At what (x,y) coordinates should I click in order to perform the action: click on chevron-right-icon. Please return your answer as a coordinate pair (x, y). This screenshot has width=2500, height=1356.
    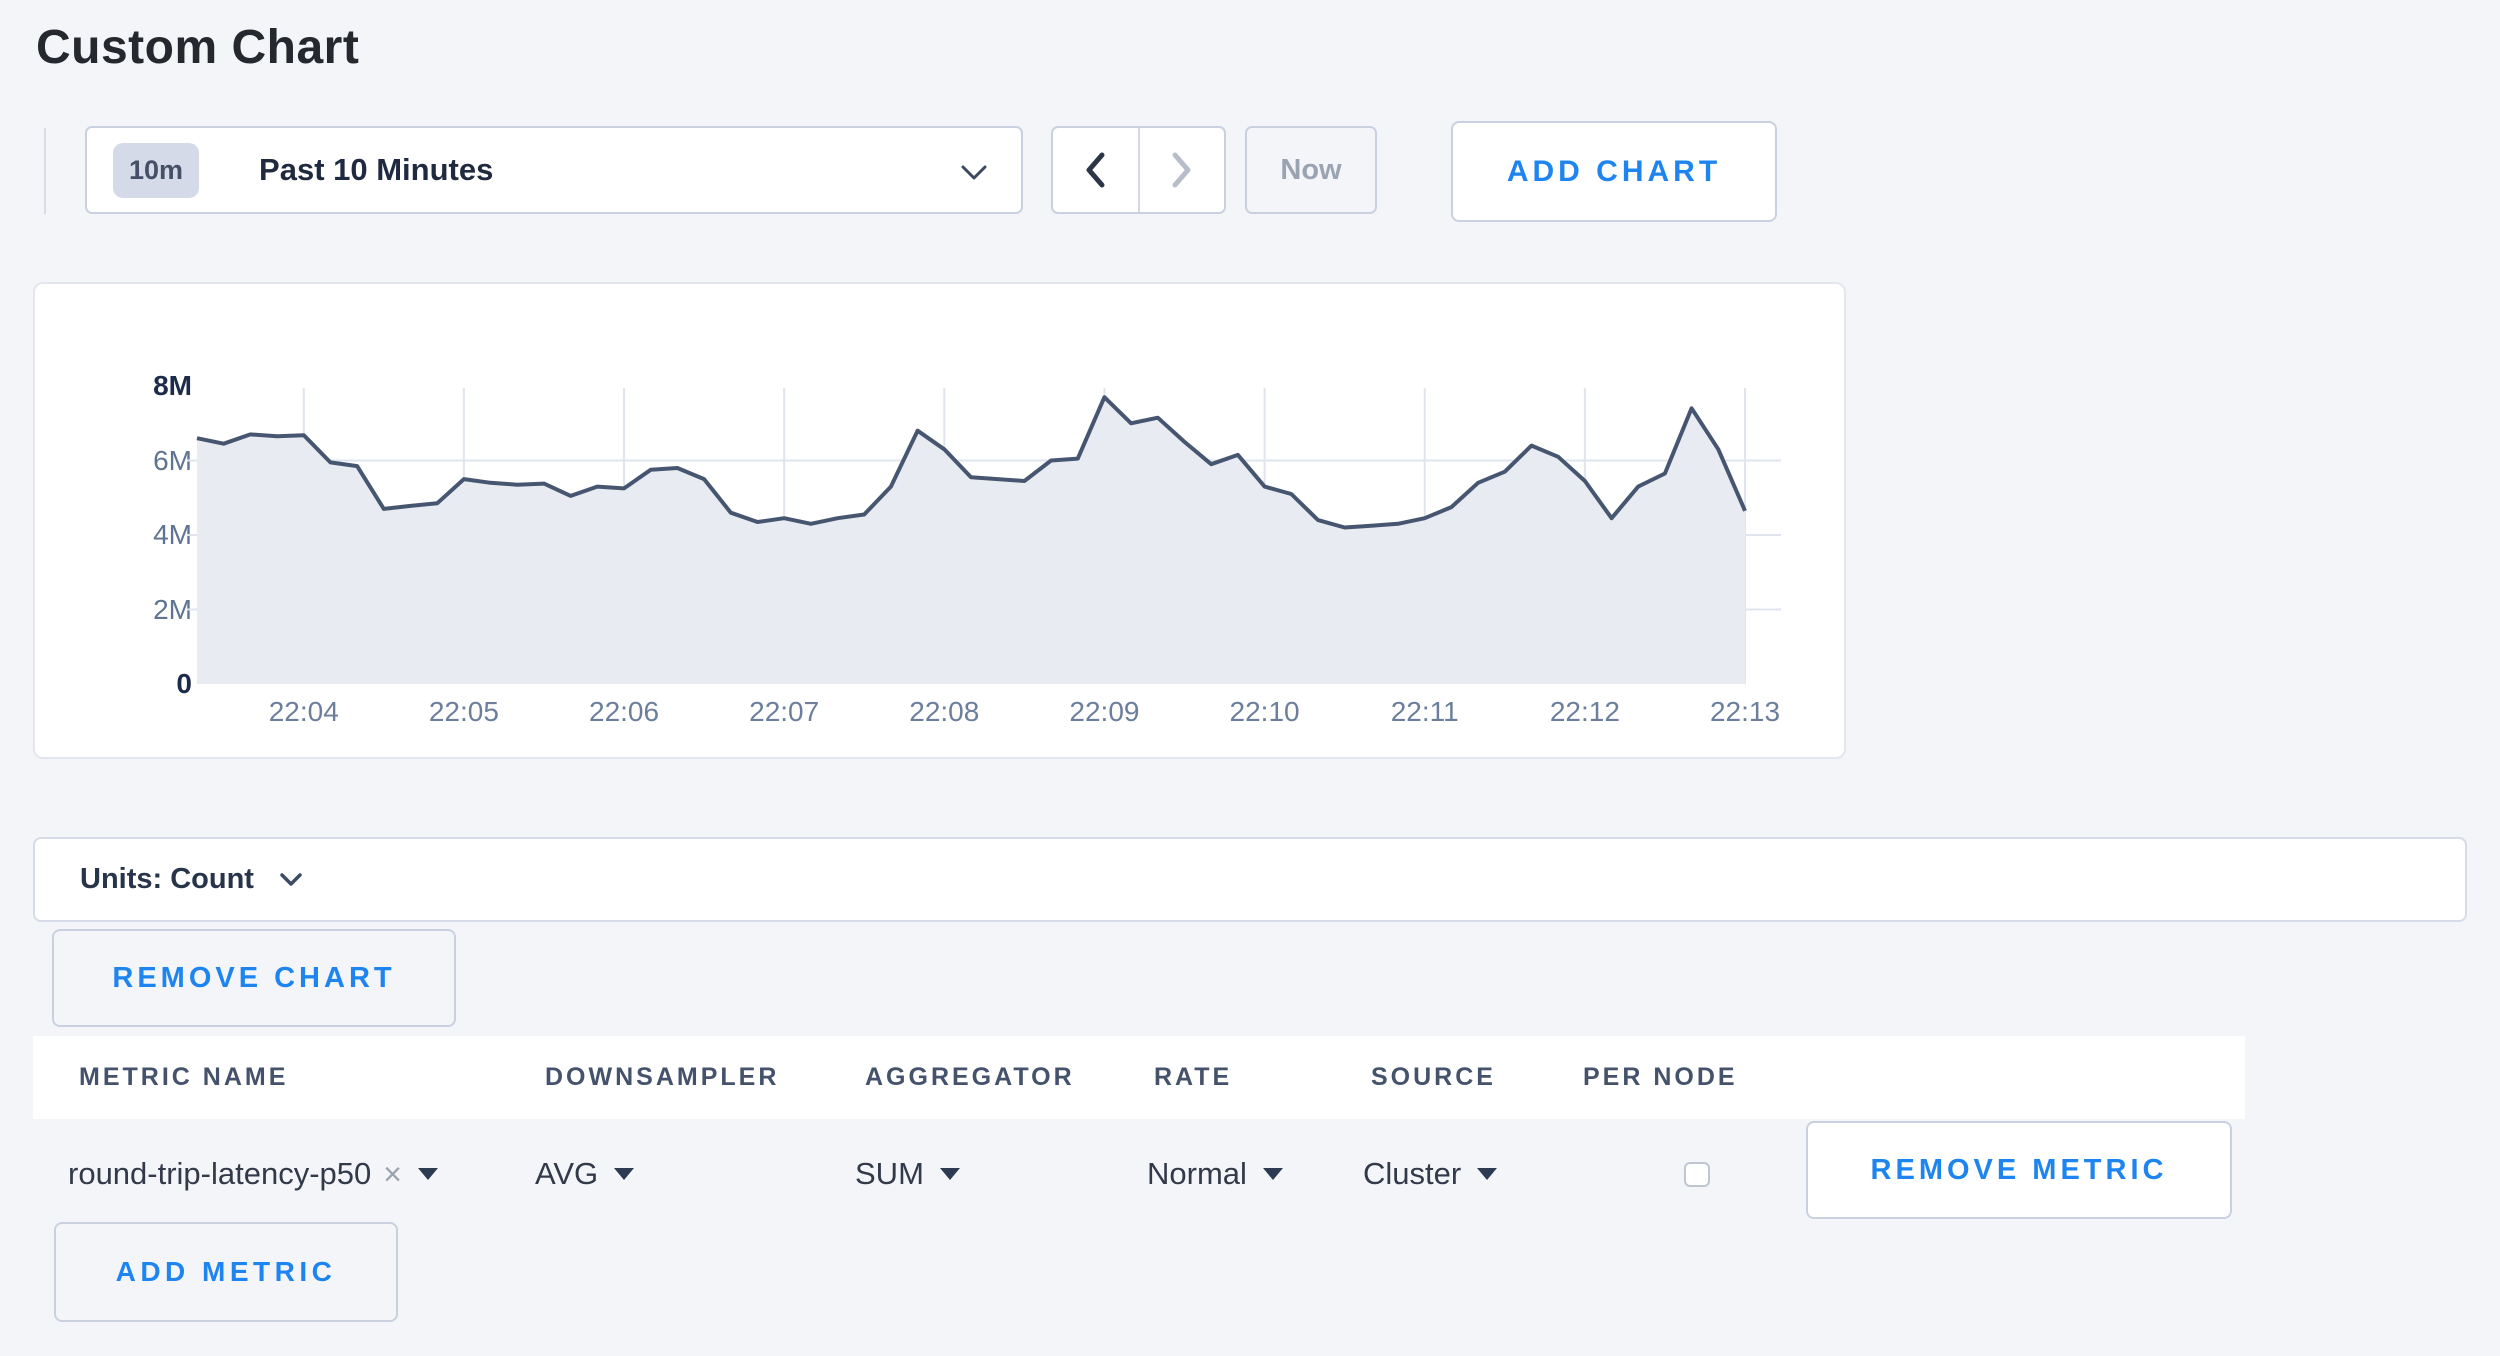
    Looking at the image, I should click on (1182, 170).